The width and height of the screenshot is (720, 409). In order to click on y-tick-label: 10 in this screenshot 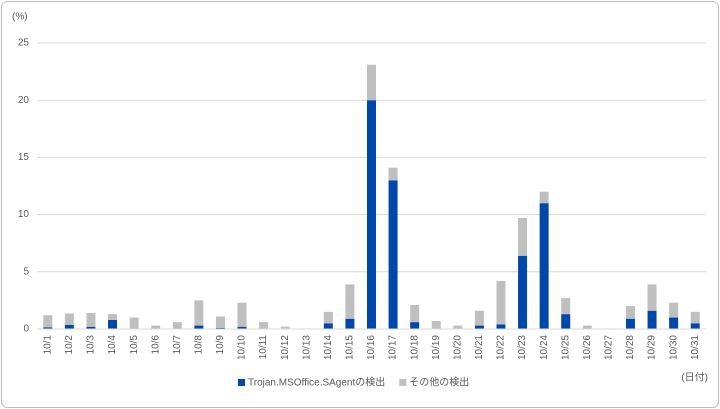, I will do `click(24, 214)`.